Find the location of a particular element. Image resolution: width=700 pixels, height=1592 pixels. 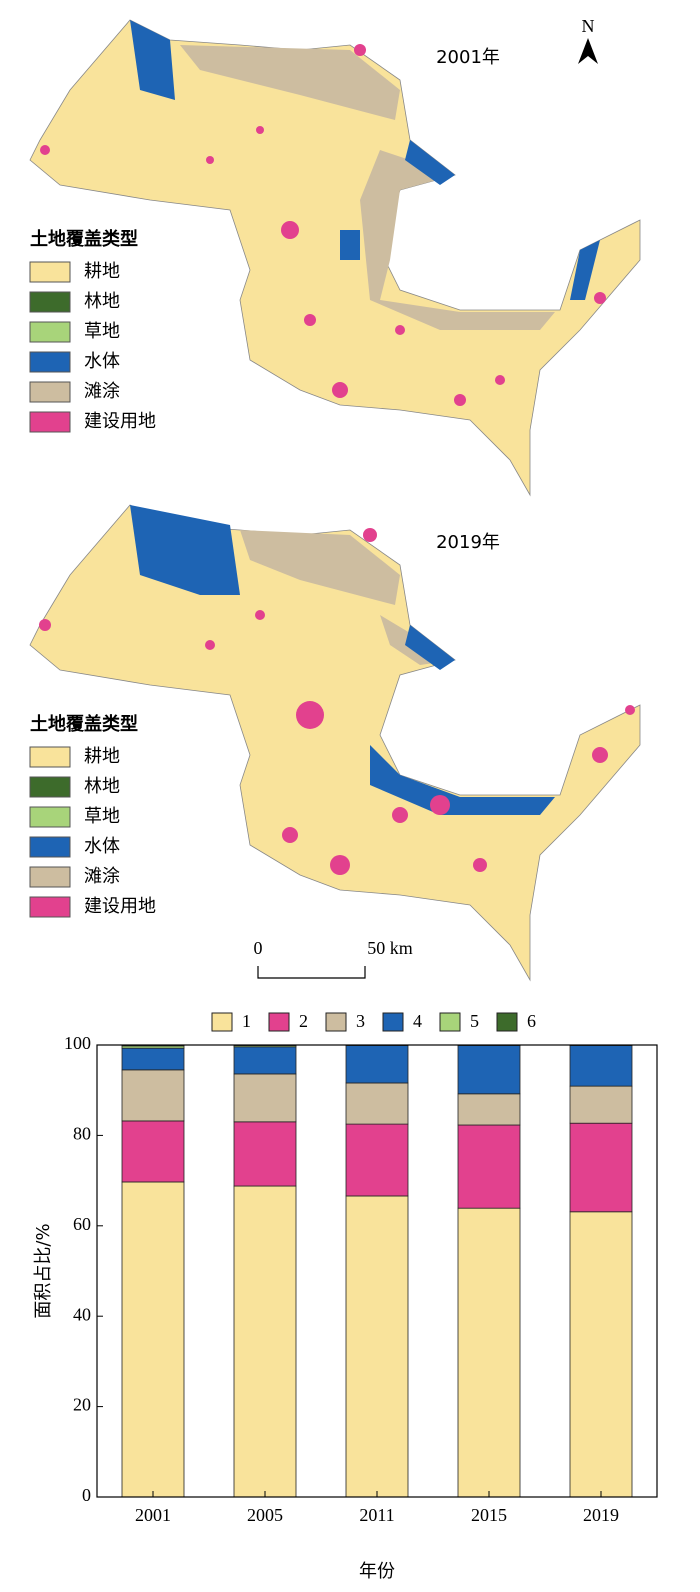

legend-label: 2 is located at coordinates (303, 1021).